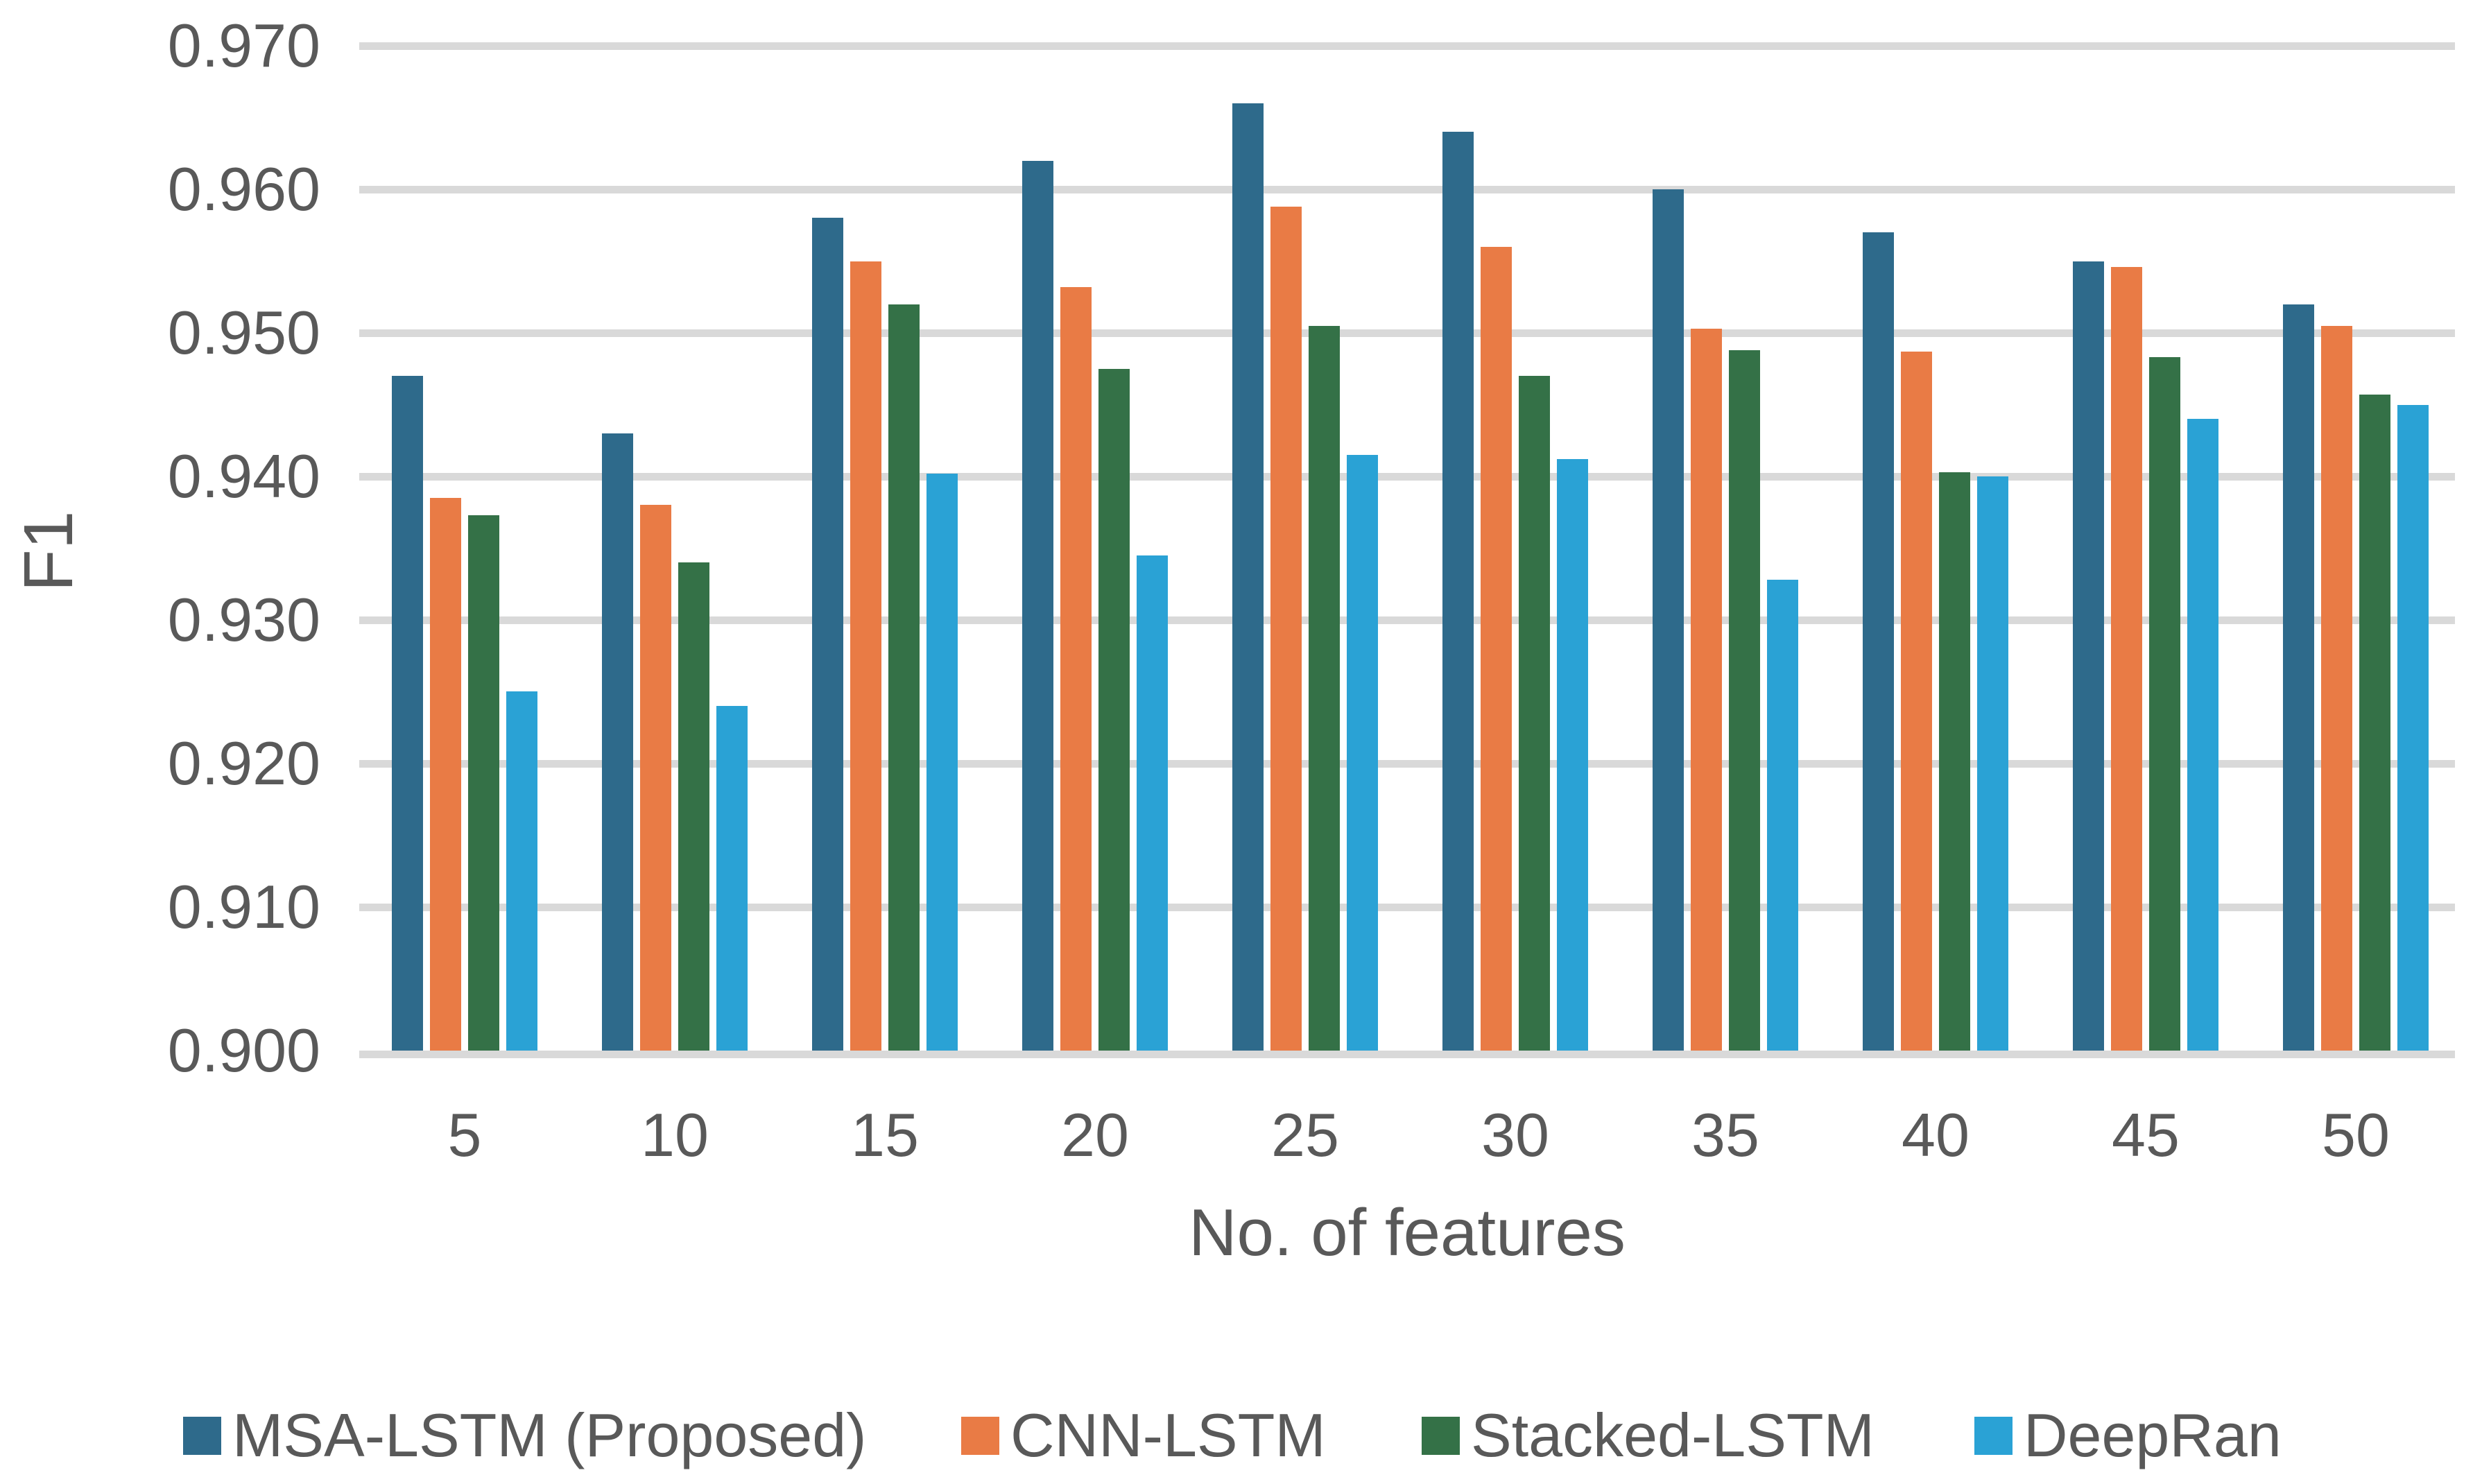 The image size is (2482, 1484). What do you see at coordinates (1407, 1054) in the screenshot?
I see `x-axis-line` at bounding box center [1407, 1054].